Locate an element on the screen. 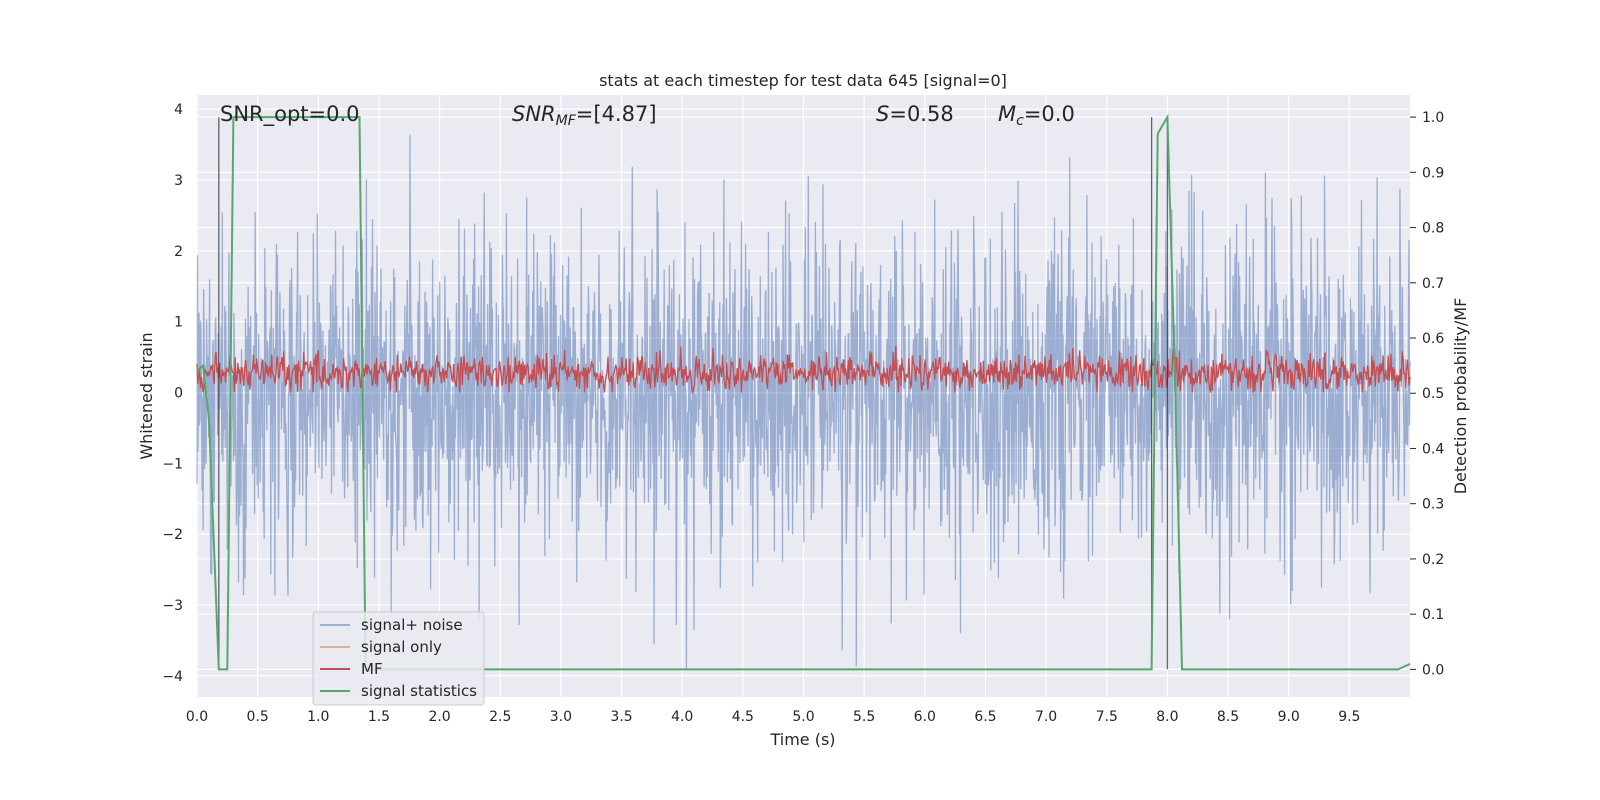  series-mf is located at coordinates (803, 370).